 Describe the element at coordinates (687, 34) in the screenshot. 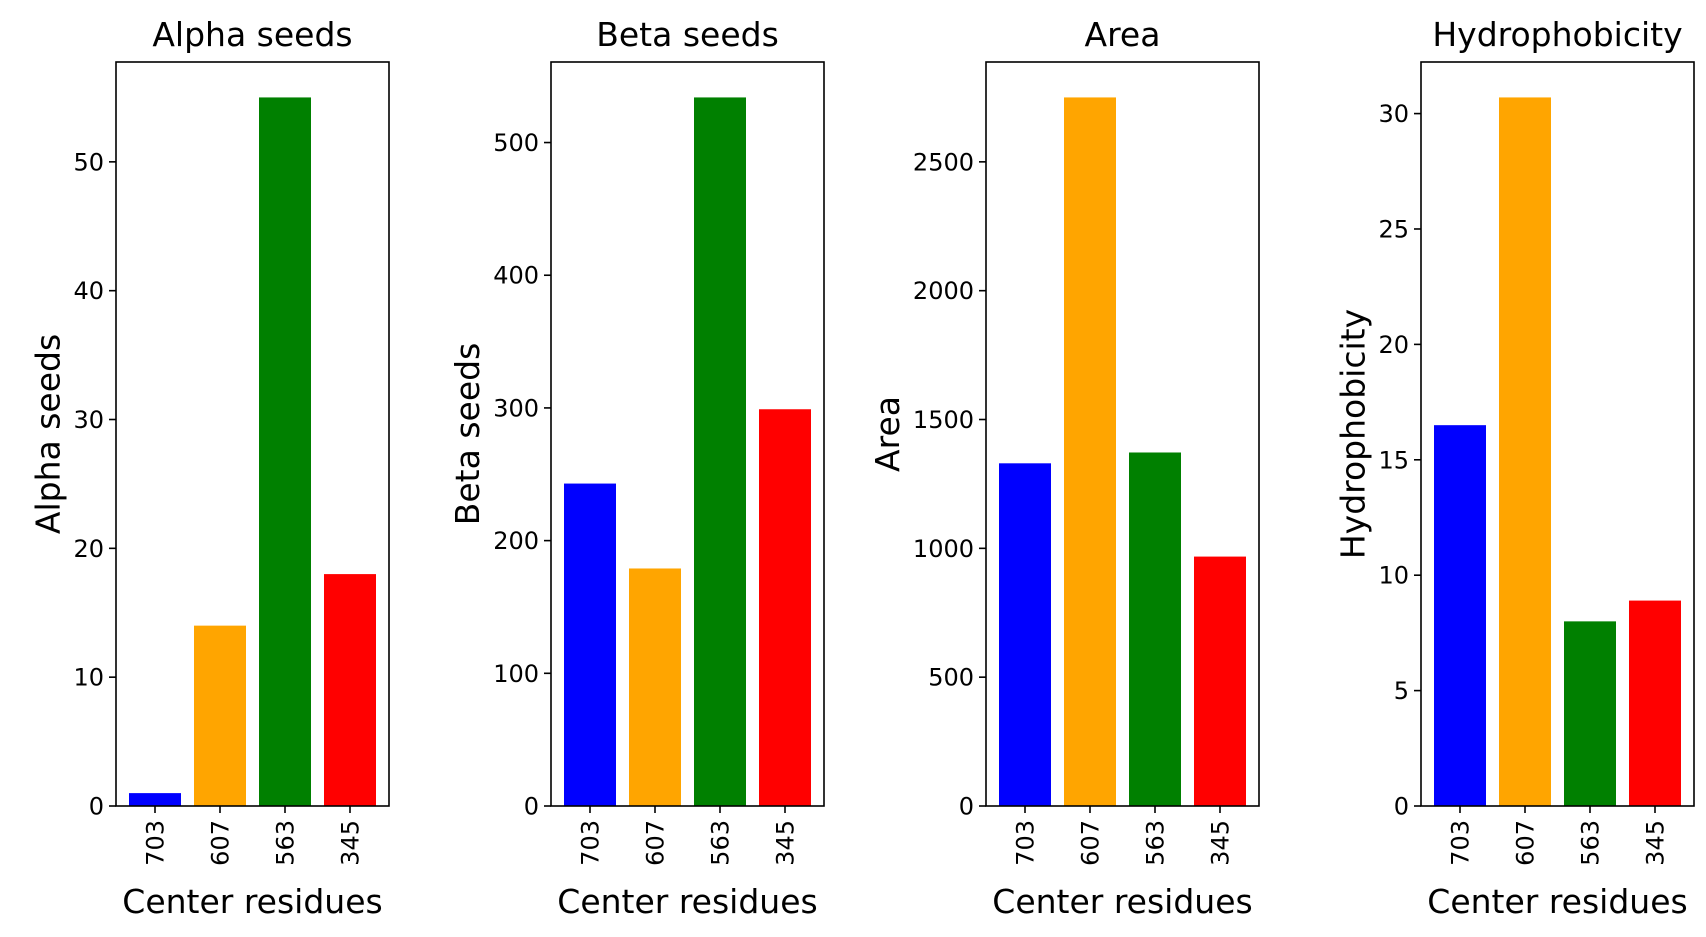

I see `chart-title: Beta seeds` at that location.